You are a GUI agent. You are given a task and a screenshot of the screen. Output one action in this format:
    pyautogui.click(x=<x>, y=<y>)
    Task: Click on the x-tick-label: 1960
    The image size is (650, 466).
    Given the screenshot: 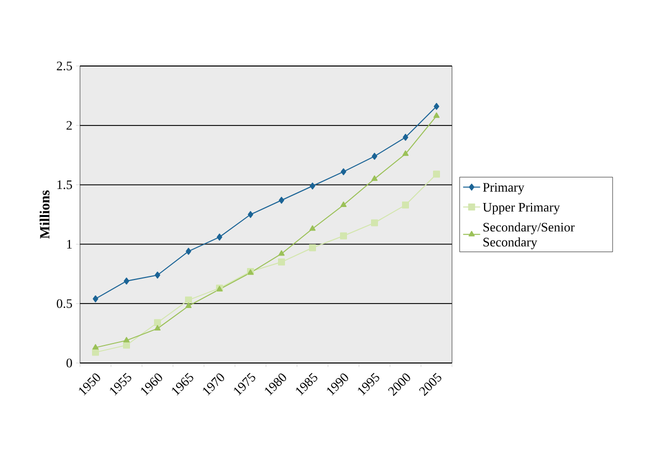 What is the action you would take?
    pyautogui.click(x=151, y=385)
    